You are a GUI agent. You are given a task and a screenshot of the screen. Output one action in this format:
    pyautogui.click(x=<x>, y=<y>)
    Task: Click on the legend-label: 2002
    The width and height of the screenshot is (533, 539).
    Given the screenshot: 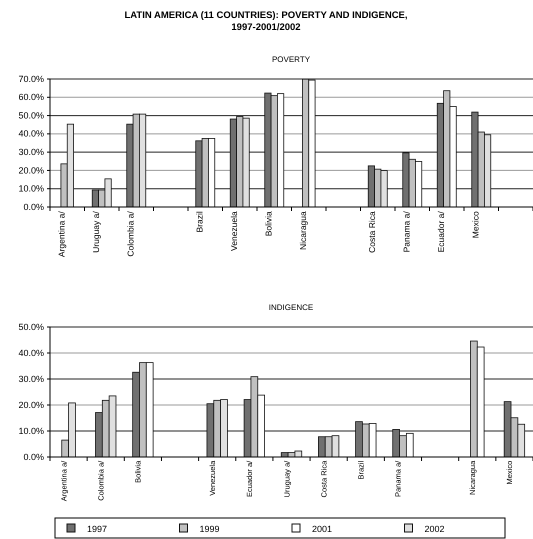 What is the action you would take?
    pyautogui.click(x=434, y=529)
    